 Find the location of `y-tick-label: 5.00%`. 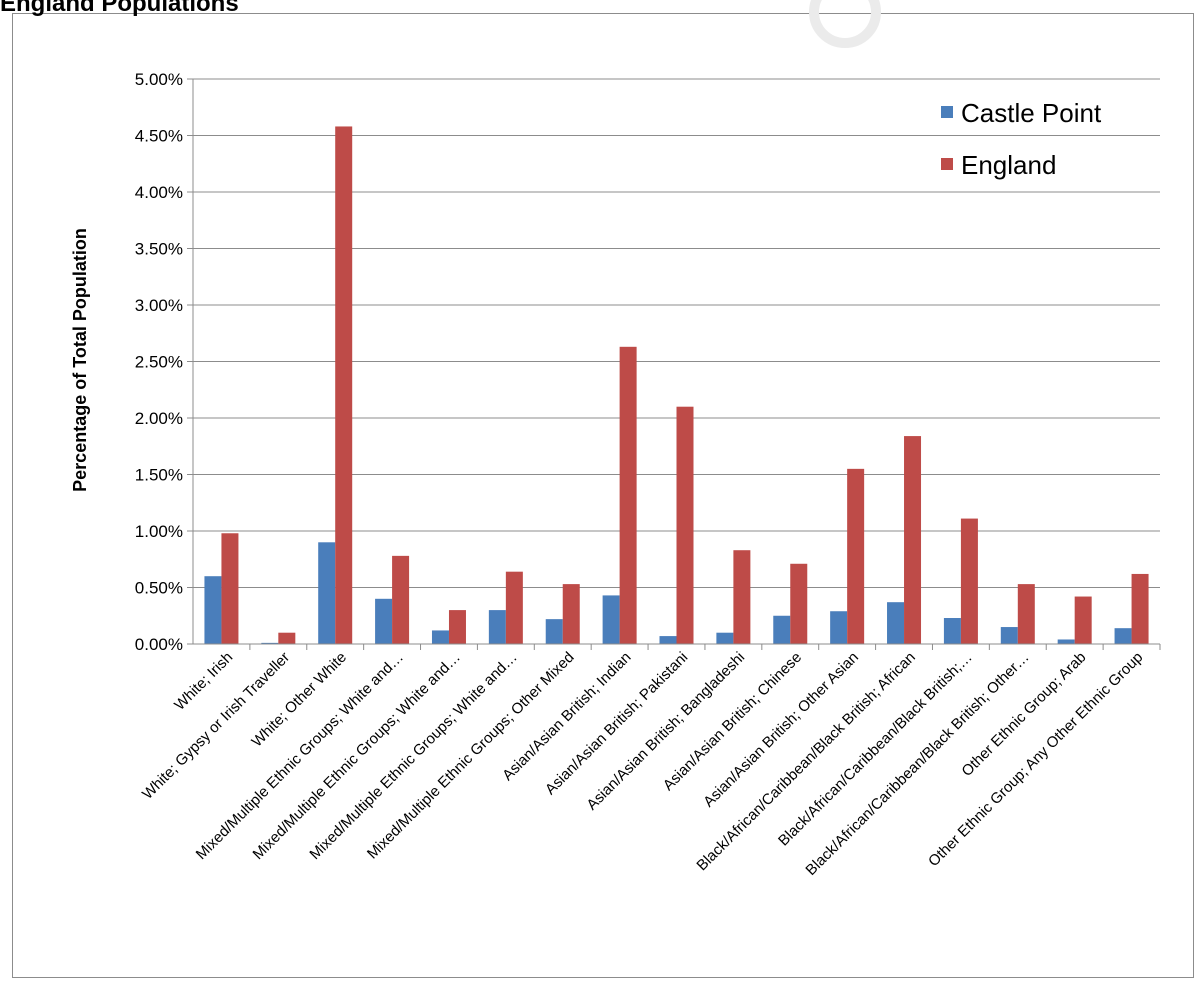

y-tick-label: 5.00% is located at coordinates (159, 79).